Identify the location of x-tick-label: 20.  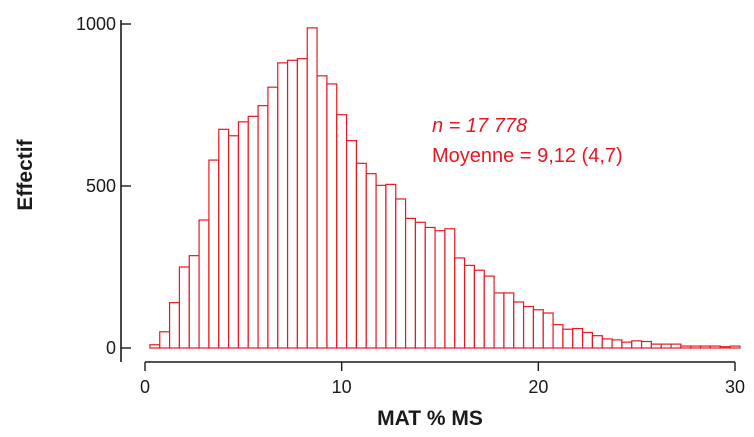
(538, 387).